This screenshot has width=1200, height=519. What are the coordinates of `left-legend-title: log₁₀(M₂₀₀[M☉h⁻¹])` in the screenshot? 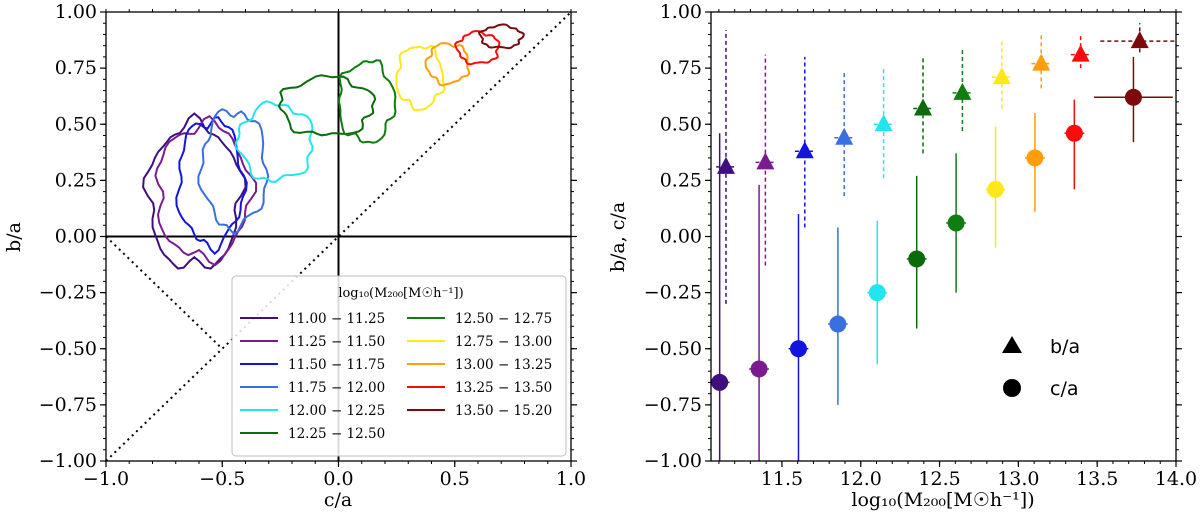 It's located at (400, 293).